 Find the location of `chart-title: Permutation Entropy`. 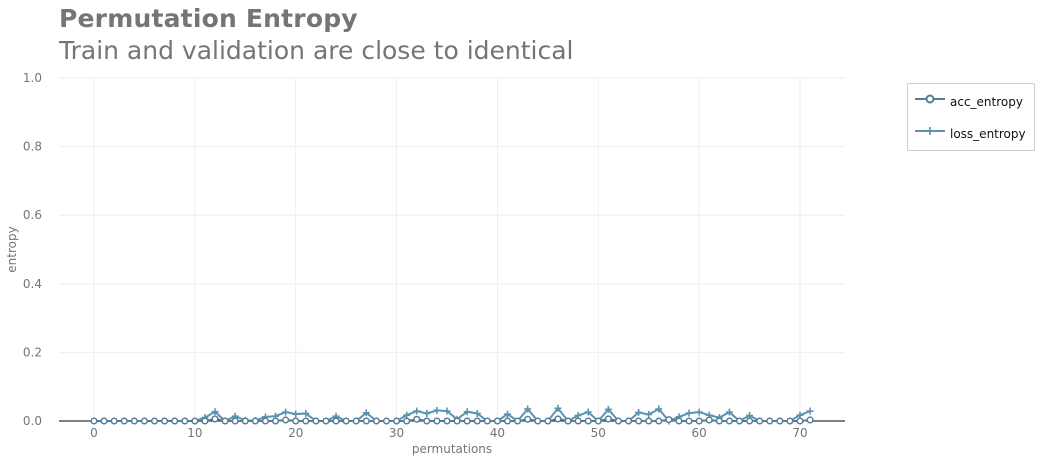

chart-title: Permutation Entropy is located at coordinates (208, 18).